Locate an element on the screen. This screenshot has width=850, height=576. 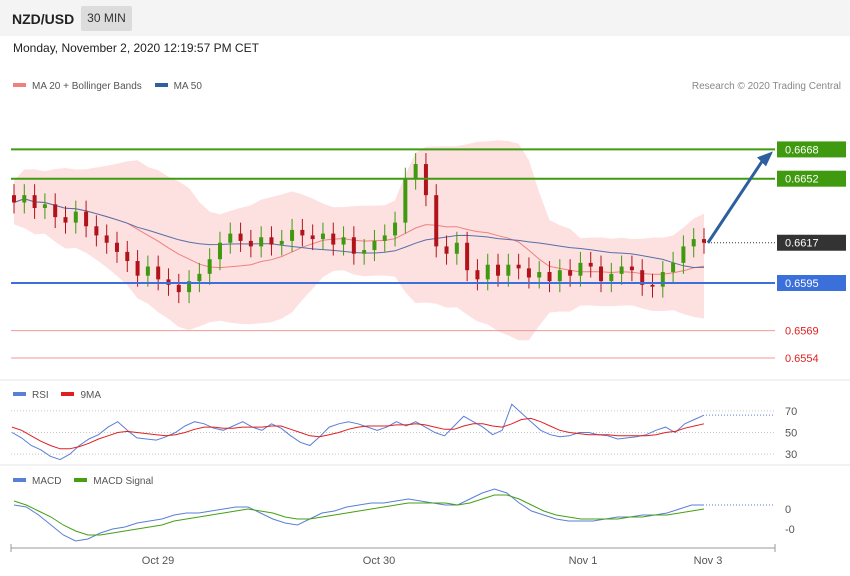
target-label: 0.6569 is located at coordinates (802, 332).